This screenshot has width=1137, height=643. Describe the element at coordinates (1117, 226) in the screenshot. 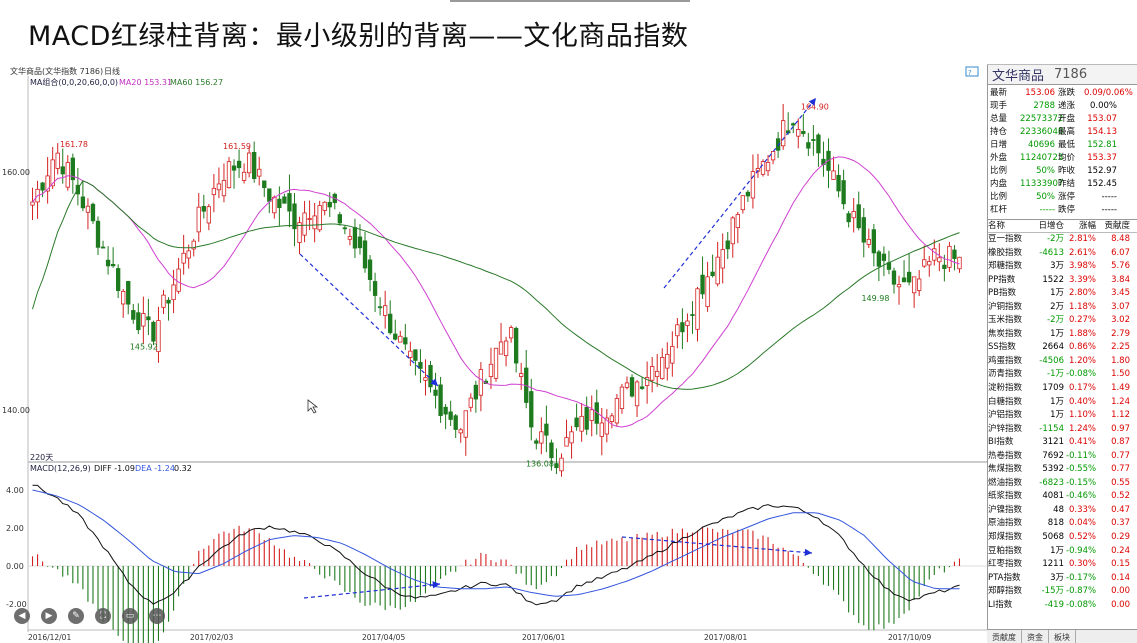

I see `index-col-header: 贡献度` at that location.